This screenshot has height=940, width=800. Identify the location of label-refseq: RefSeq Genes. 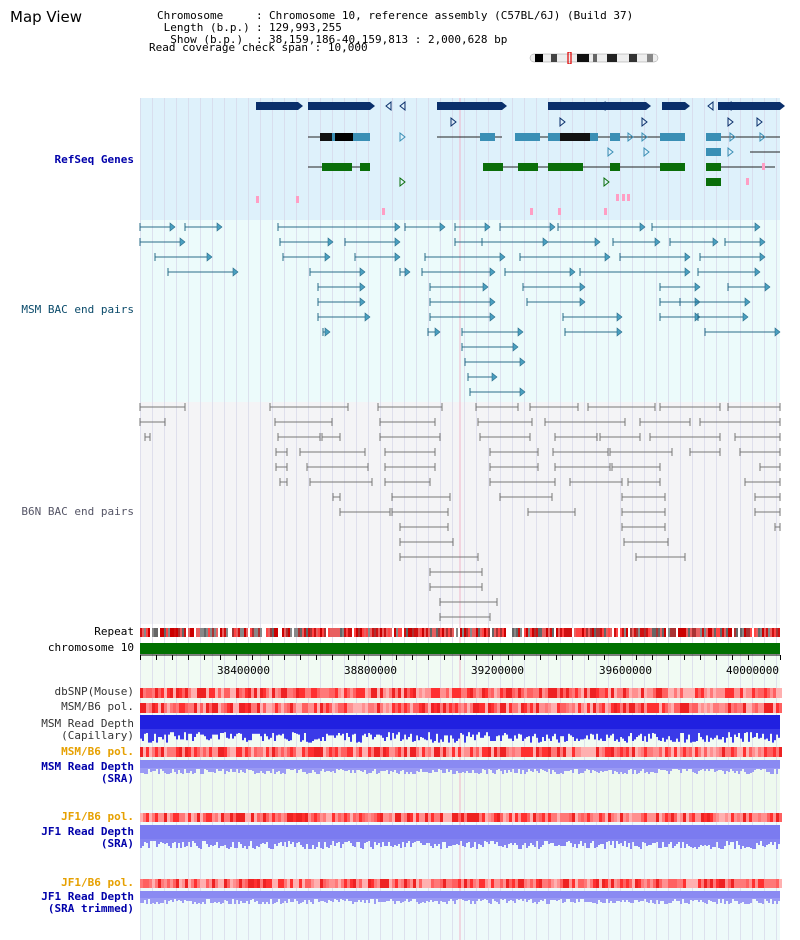
(94, 159).